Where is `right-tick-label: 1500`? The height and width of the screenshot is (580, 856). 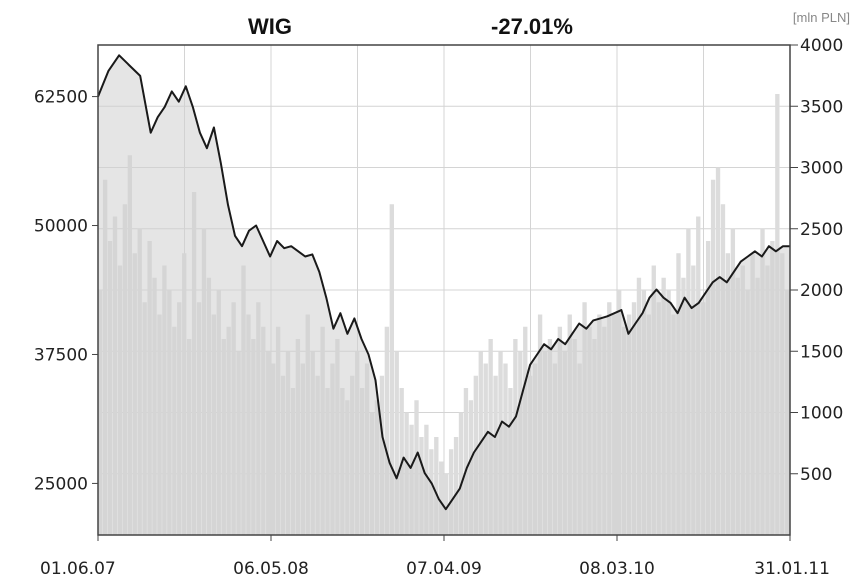 right-tick-label: 1500 is located at coordinates (821, 352).